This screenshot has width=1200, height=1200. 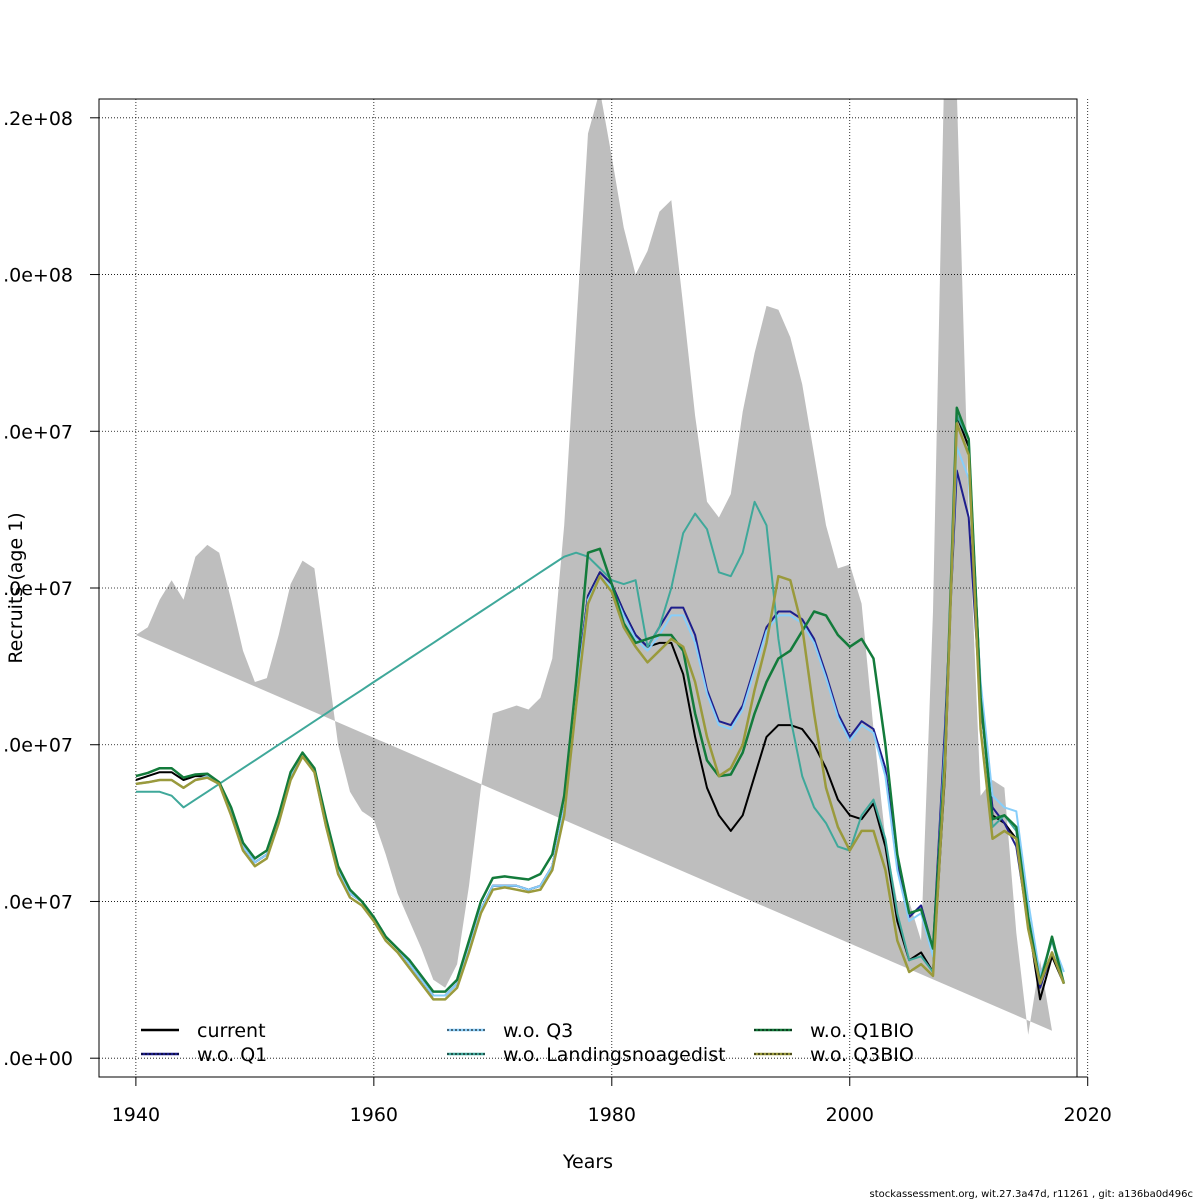 I want to click on y-tick-label: .0e+00, so click(x=38, y=1059).